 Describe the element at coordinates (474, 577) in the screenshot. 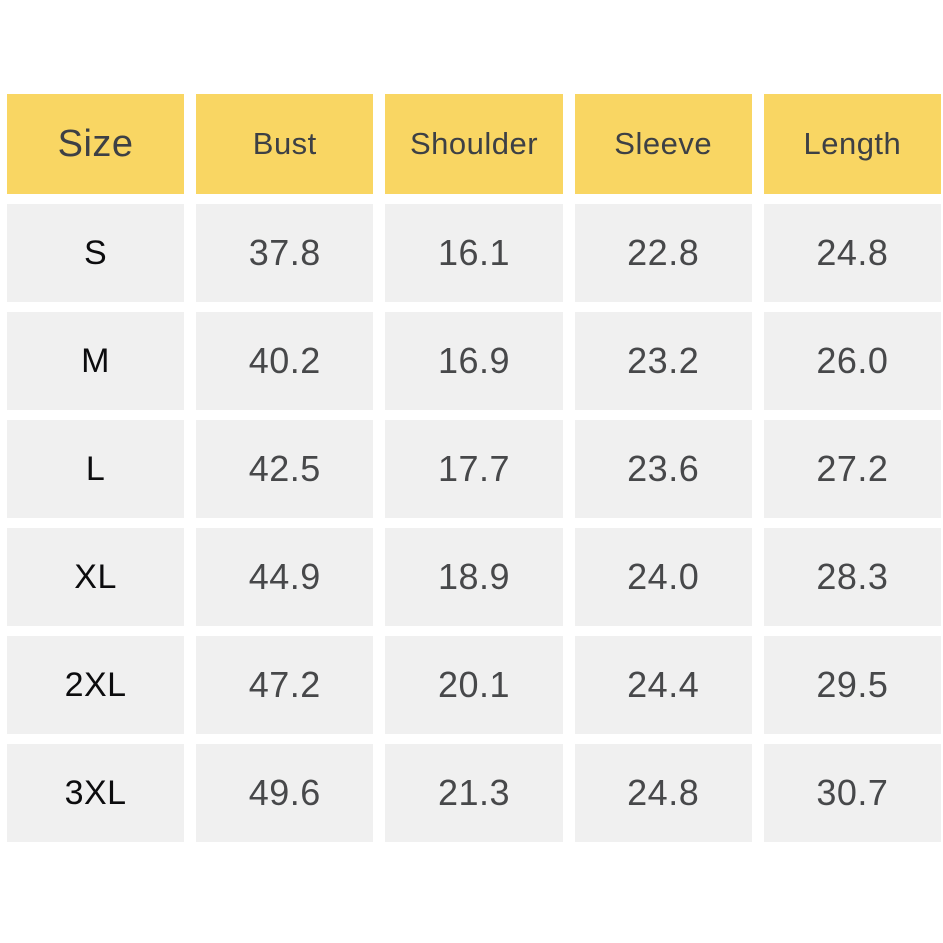

I see `measurement-cell: 18.9` at that location.